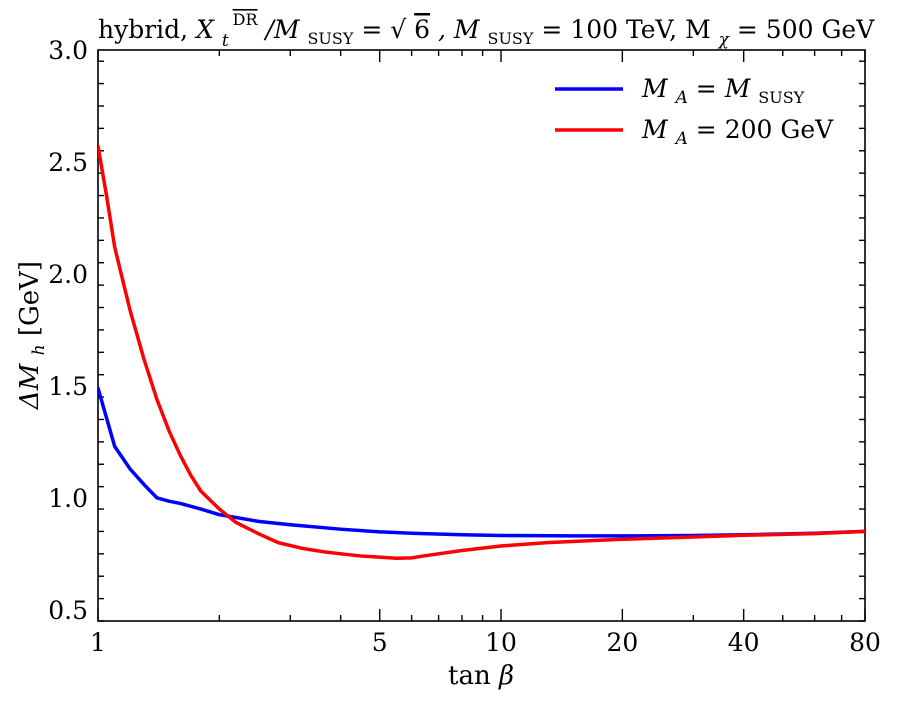 This screenshot has height=707, width=900. I want to click on legend: M A = M SUSY M A = 200 GeV, so click(694, 112).